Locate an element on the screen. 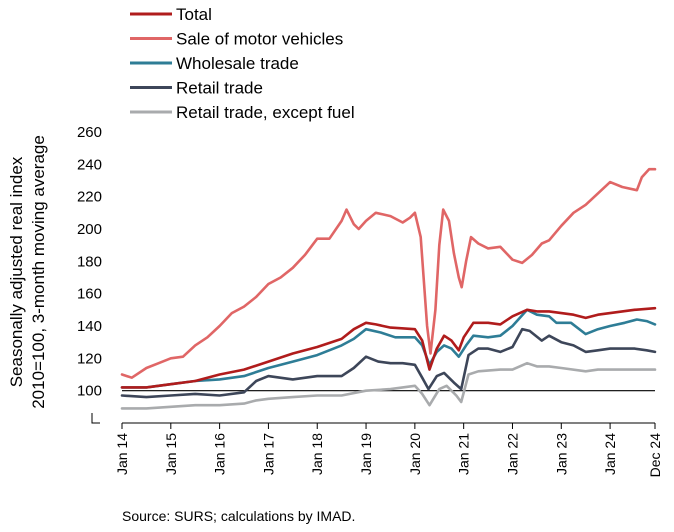  axis-break-mark is located at coordinates (95, 418).